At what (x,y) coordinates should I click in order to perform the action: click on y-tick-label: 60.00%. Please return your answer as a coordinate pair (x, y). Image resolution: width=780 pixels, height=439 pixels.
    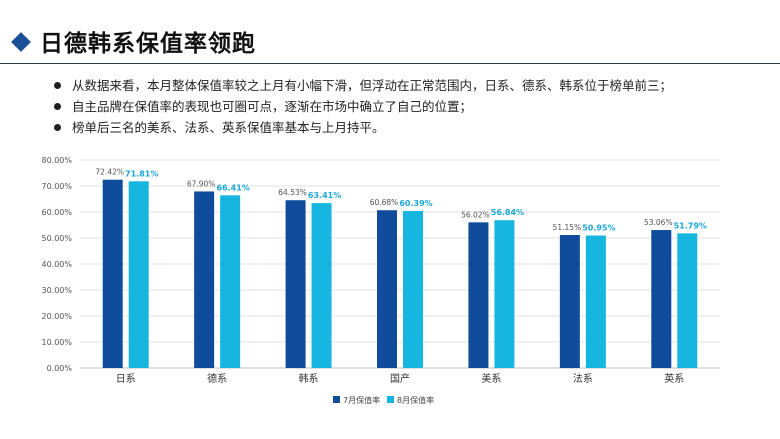
    Looking at the image, I should click on (56, 212).